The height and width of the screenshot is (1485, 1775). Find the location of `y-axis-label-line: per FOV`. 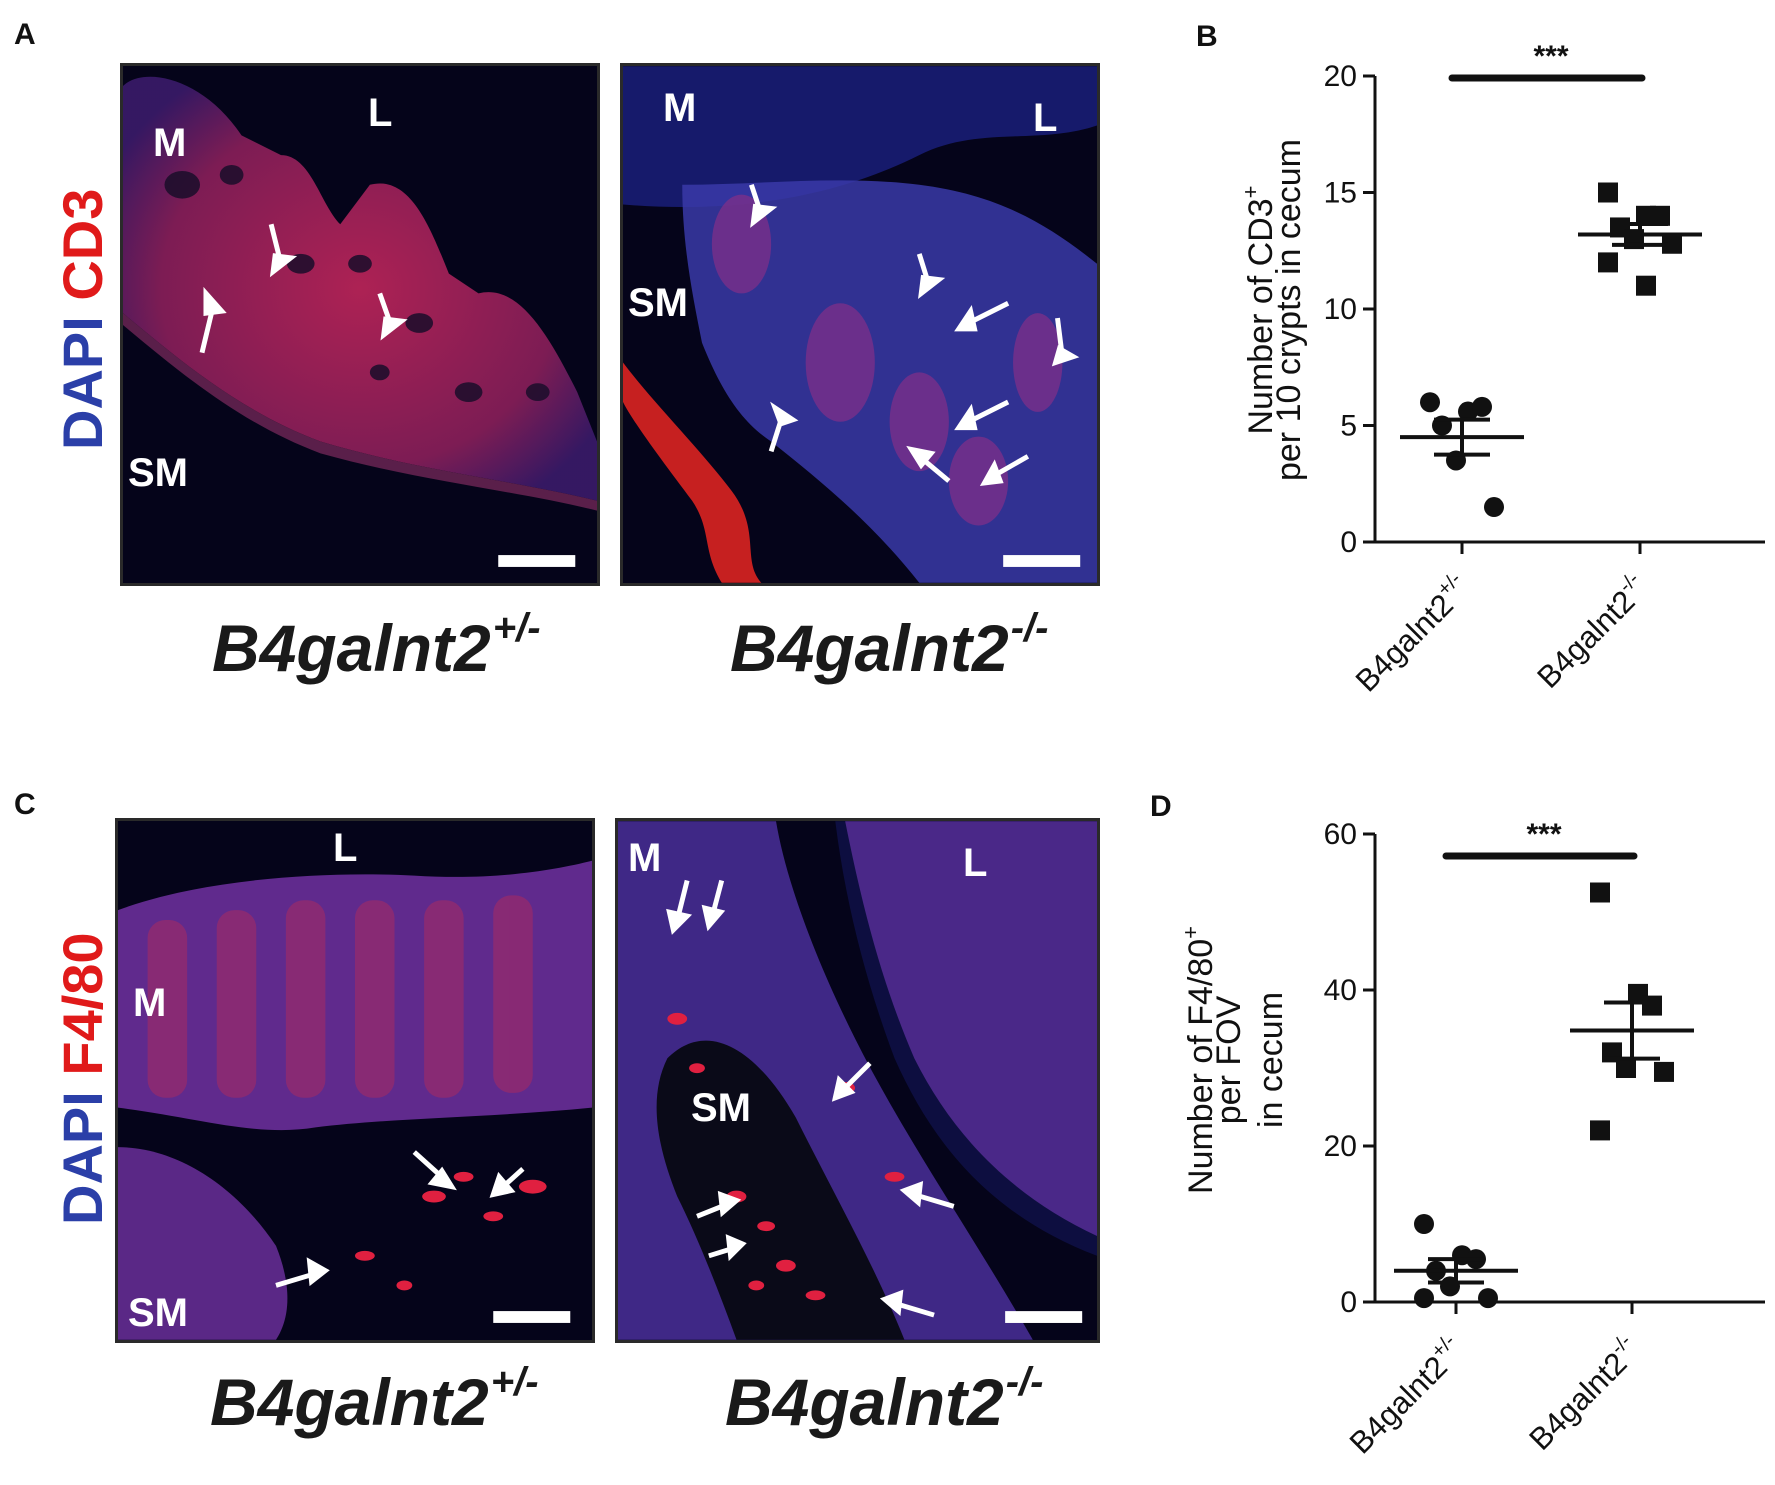

y-axis-label-line: per FOV is located at coordinates (1229, 1059).